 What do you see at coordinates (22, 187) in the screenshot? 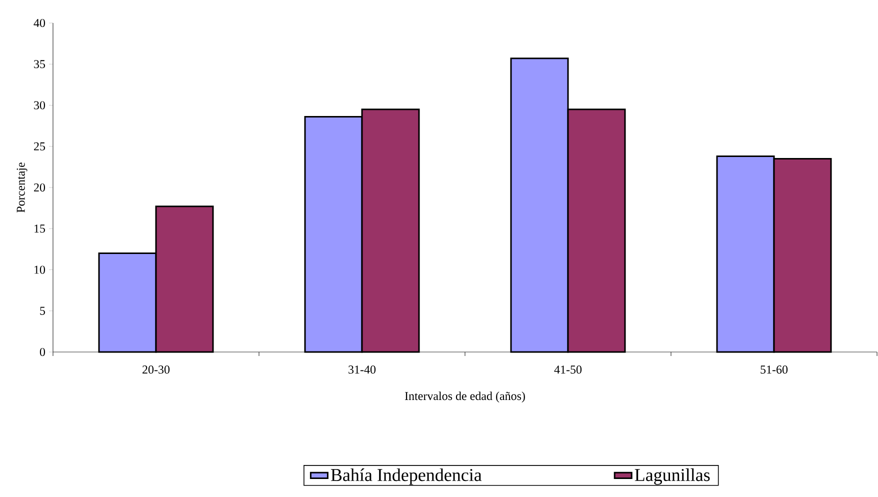
I see `y-axis-title: Porcentaje` at bounding box center [22, 187].